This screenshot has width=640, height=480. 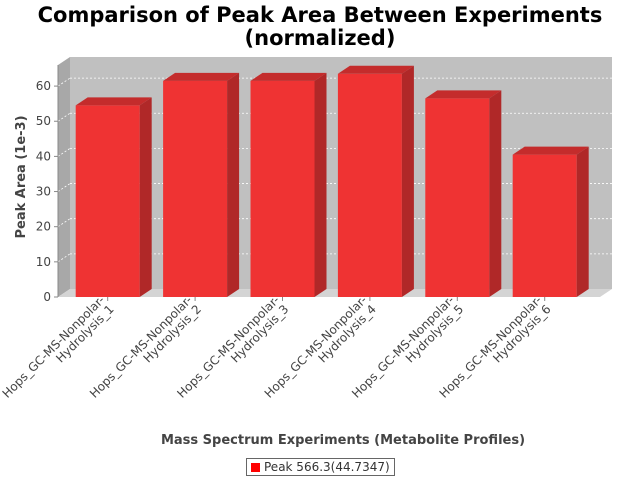 What do you see at coordinates (53, 347) in the screenshot?
I see `x-tick-label-line: Hops_GC-MS-Nonpolar-` at bounding box center [53, 347].